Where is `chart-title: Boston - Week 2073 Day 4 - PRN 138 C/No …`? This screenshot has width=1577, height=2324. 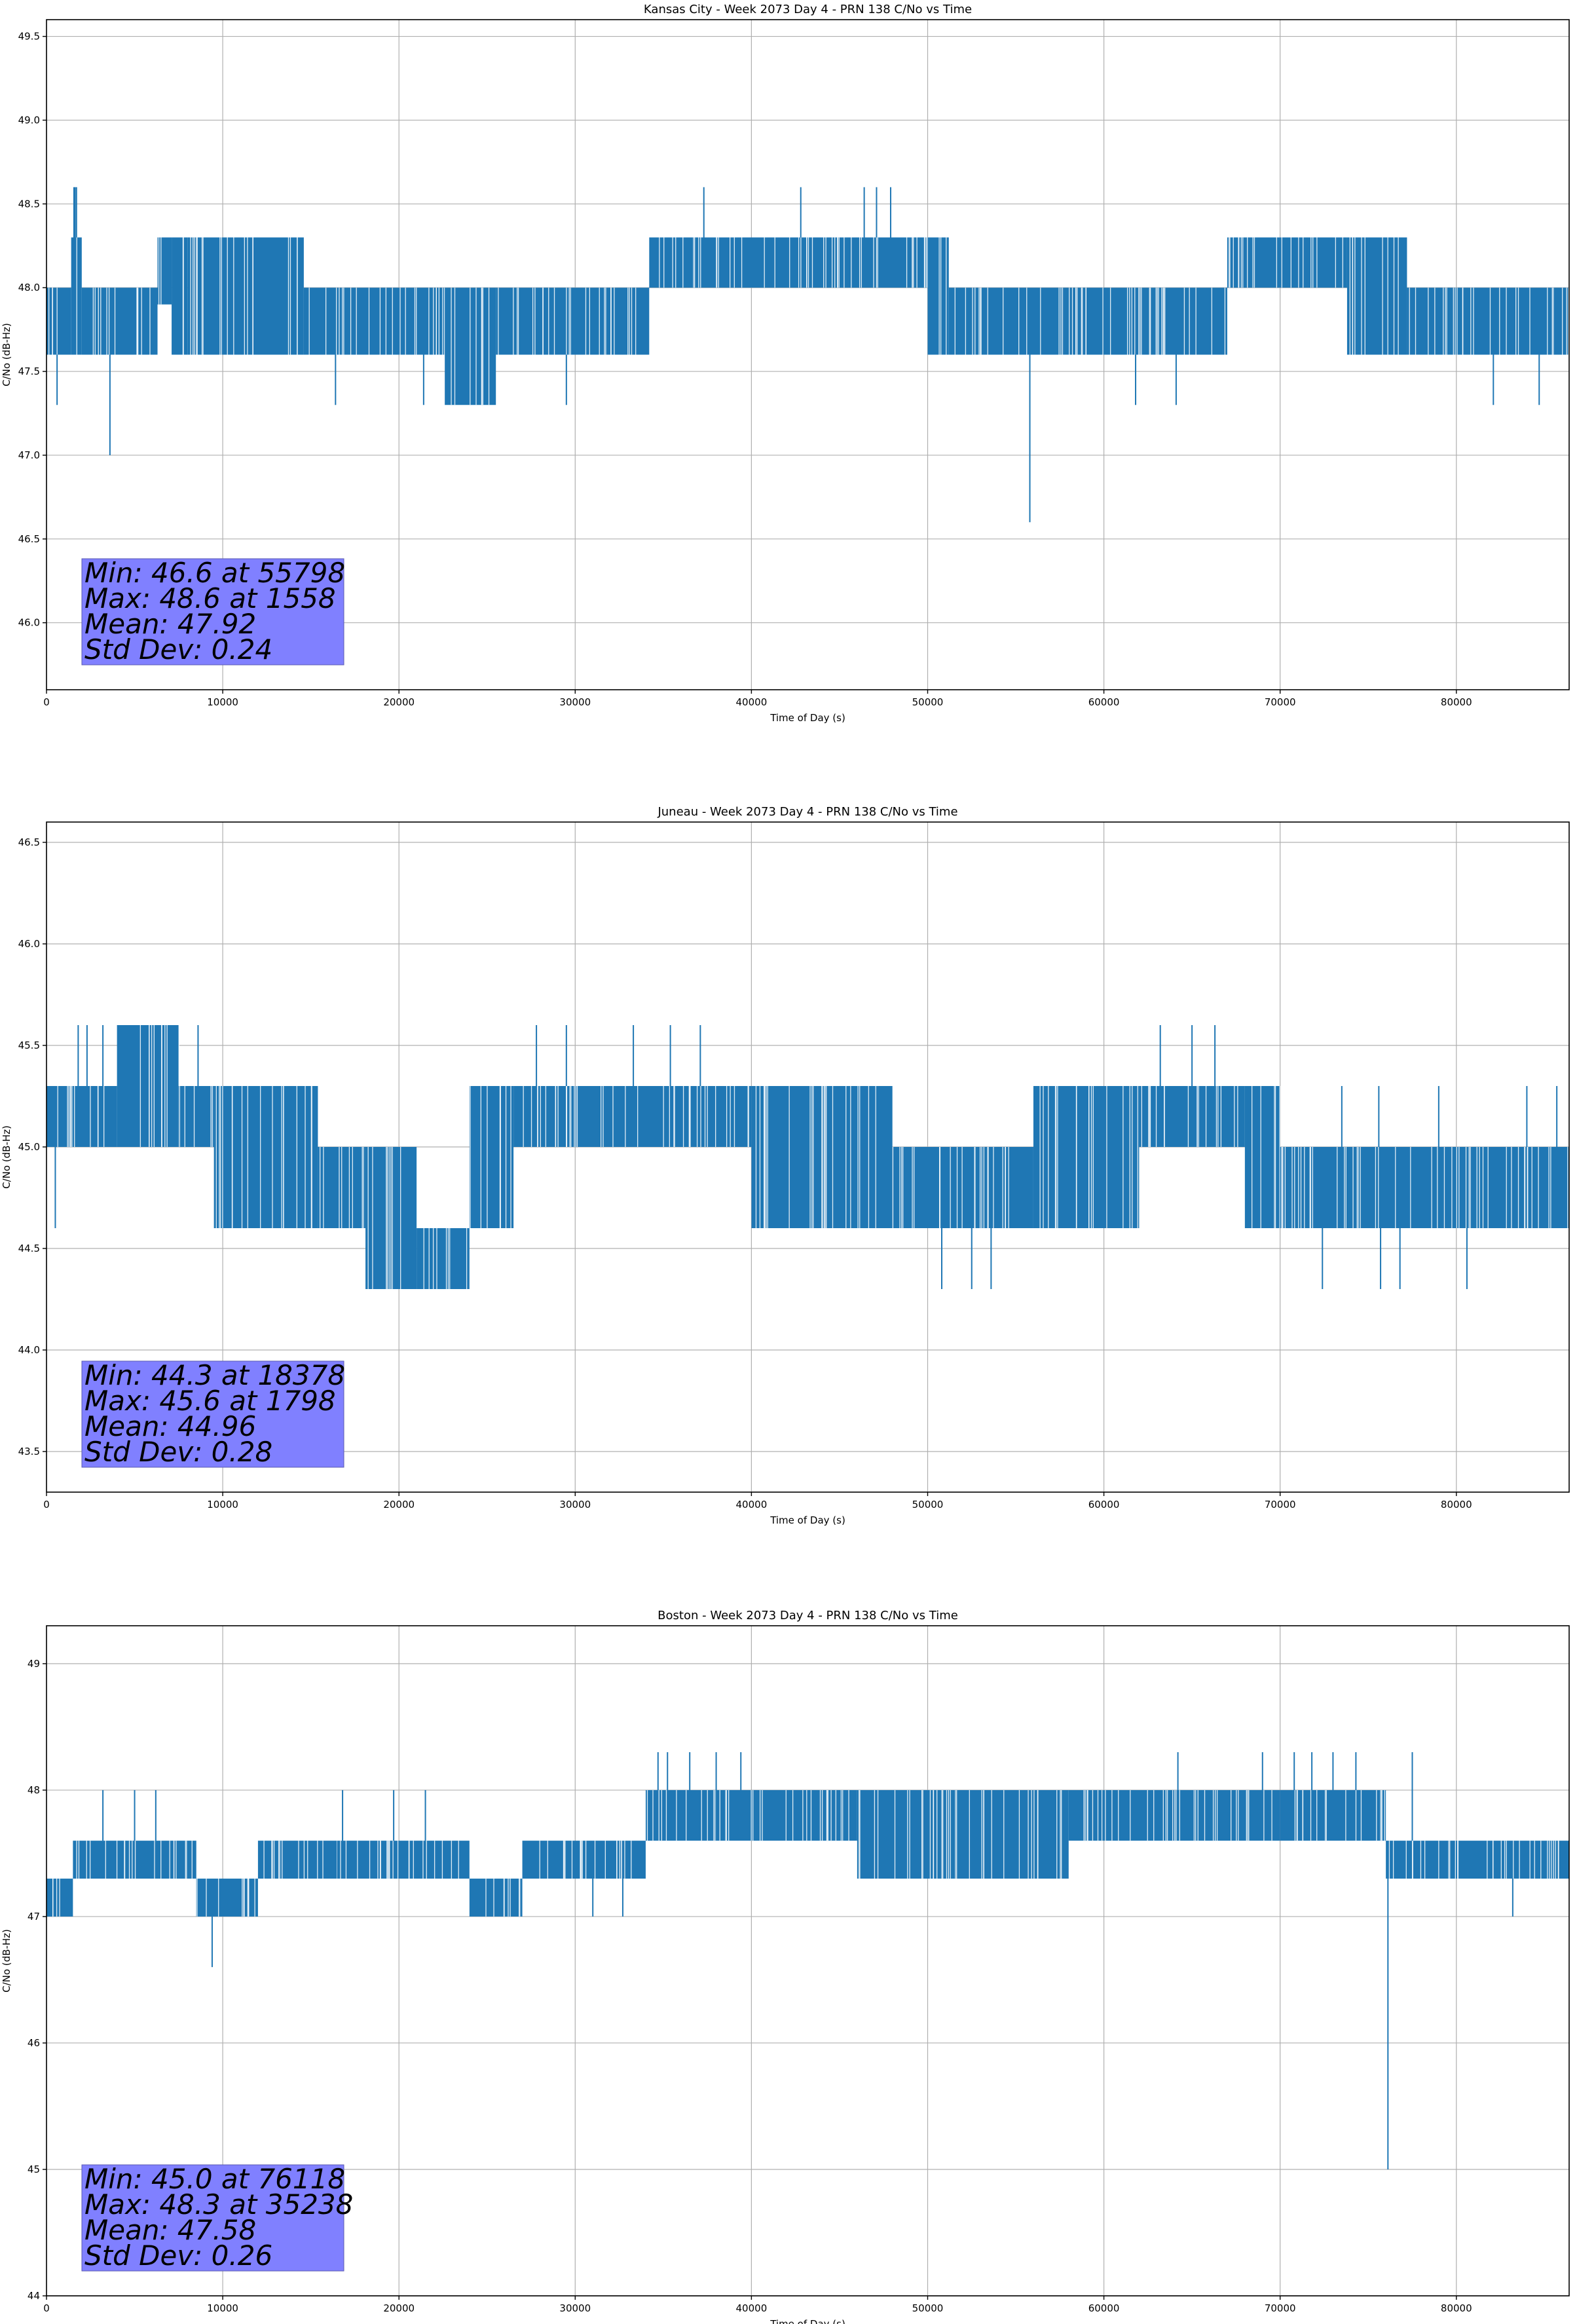 chart-title: Boston - Week 2073 Day 4 - PRN 138 C/No … is located at coordinates (808, 1615).